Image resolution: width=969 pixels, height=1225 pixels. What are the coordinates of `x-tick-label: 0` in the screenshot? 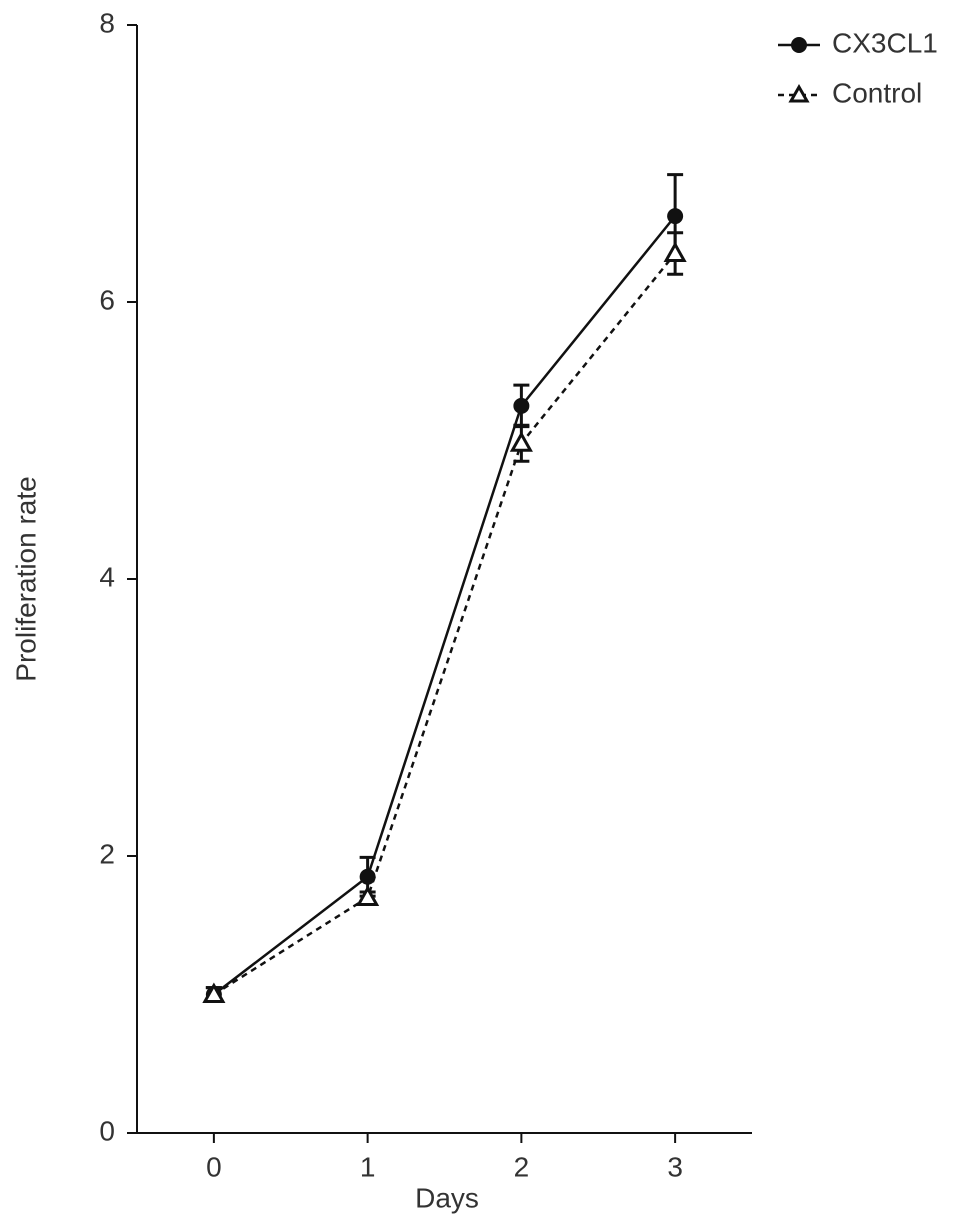 It's located at (214, 1166).